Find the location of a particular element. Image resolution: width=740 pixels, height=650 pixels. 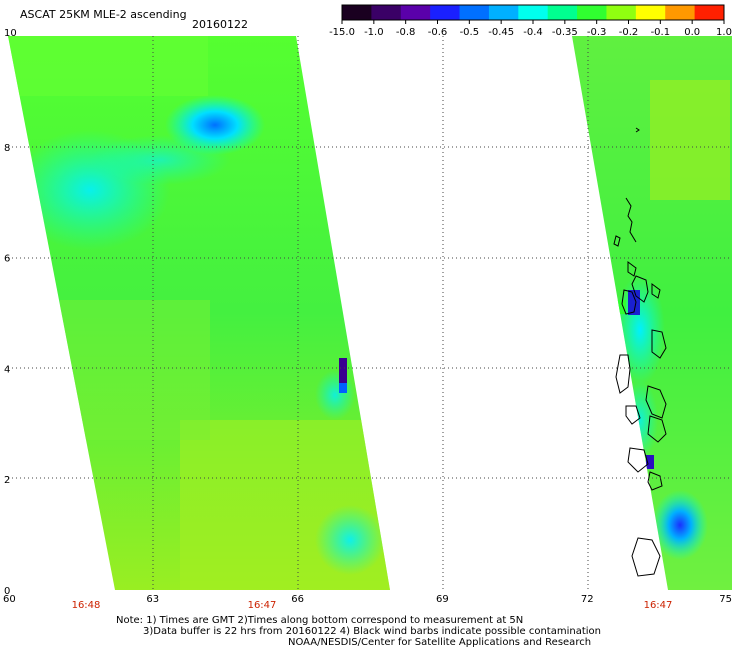

colorbar-label: -0.4 is located at coordinates (533, 32).